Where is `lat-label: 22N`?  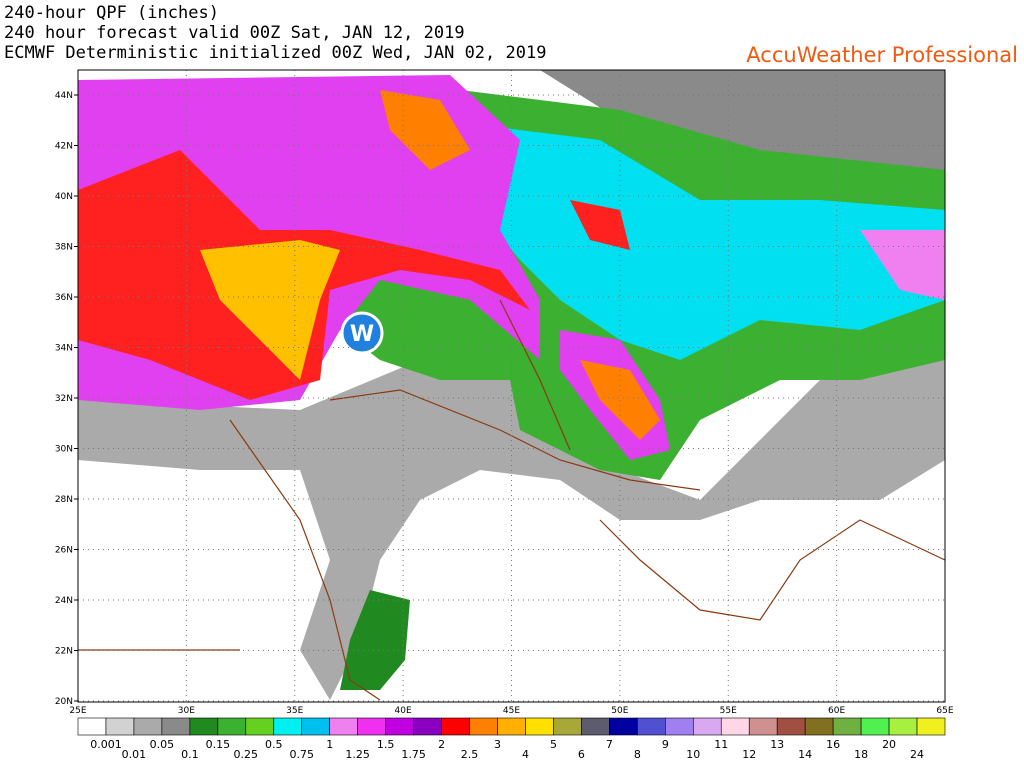
lat-label: 22N is located at coordinates (64, 652).